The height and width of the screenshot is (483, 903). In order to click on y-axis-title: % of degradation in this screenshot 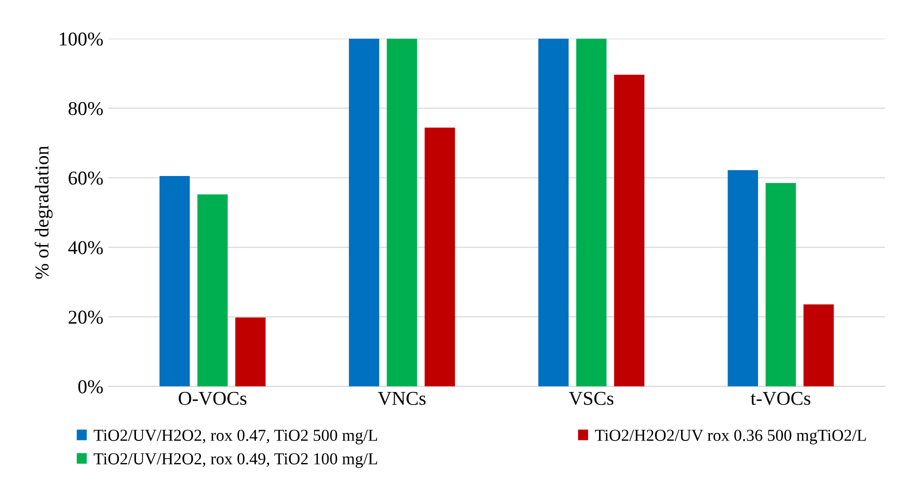, I will do `click(43, 212)`.